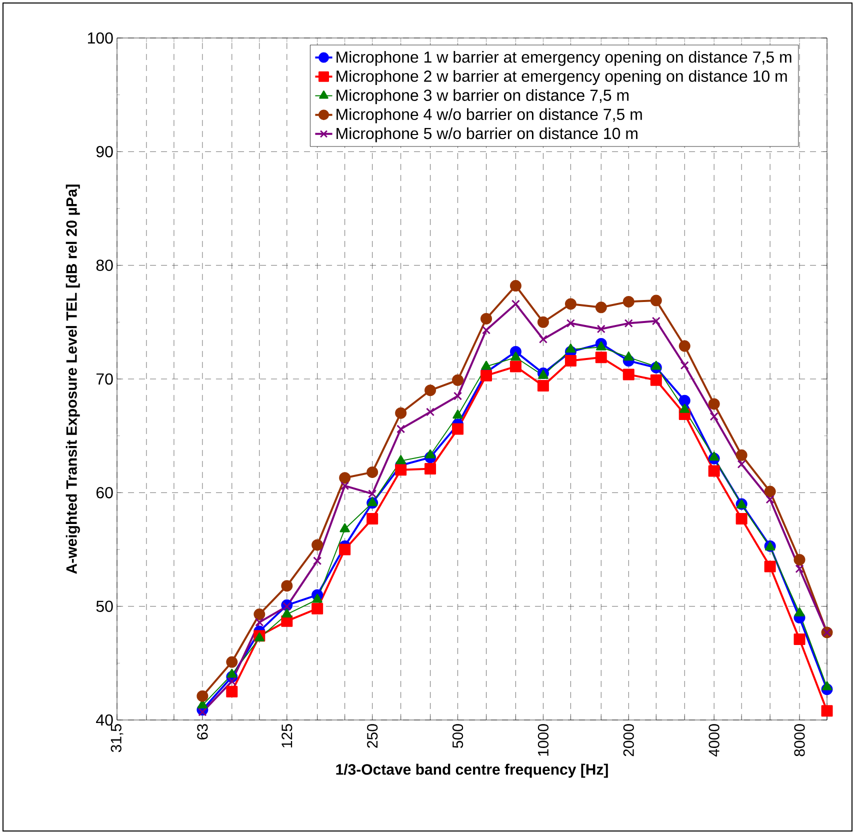 Image resolution: width=855 pixels, height=834 pixels. Describe the element at coordinates (372, 736) in the screenshot. I see `x-tick-label: 250` at that location.